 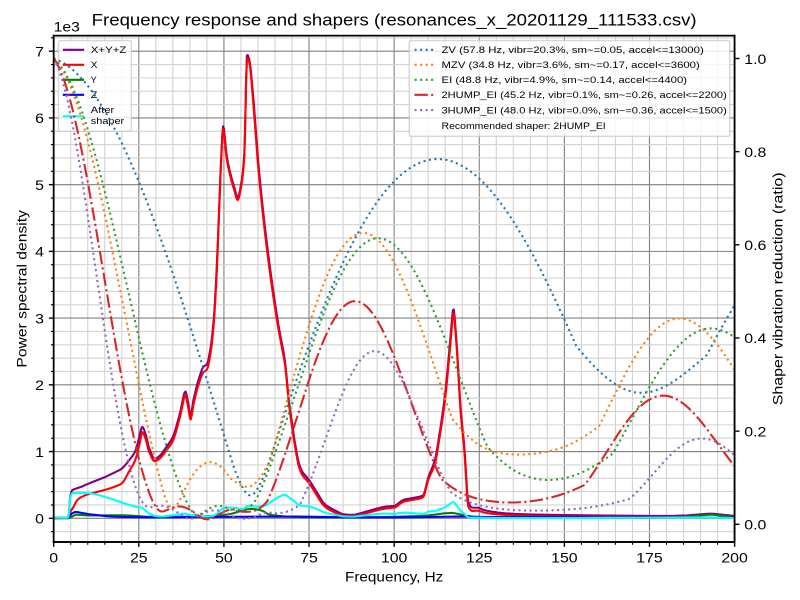 What do you see at coordinates (103, 110) in the screenshot?
I see `svg-text: After` at bounding box center [103, 110].